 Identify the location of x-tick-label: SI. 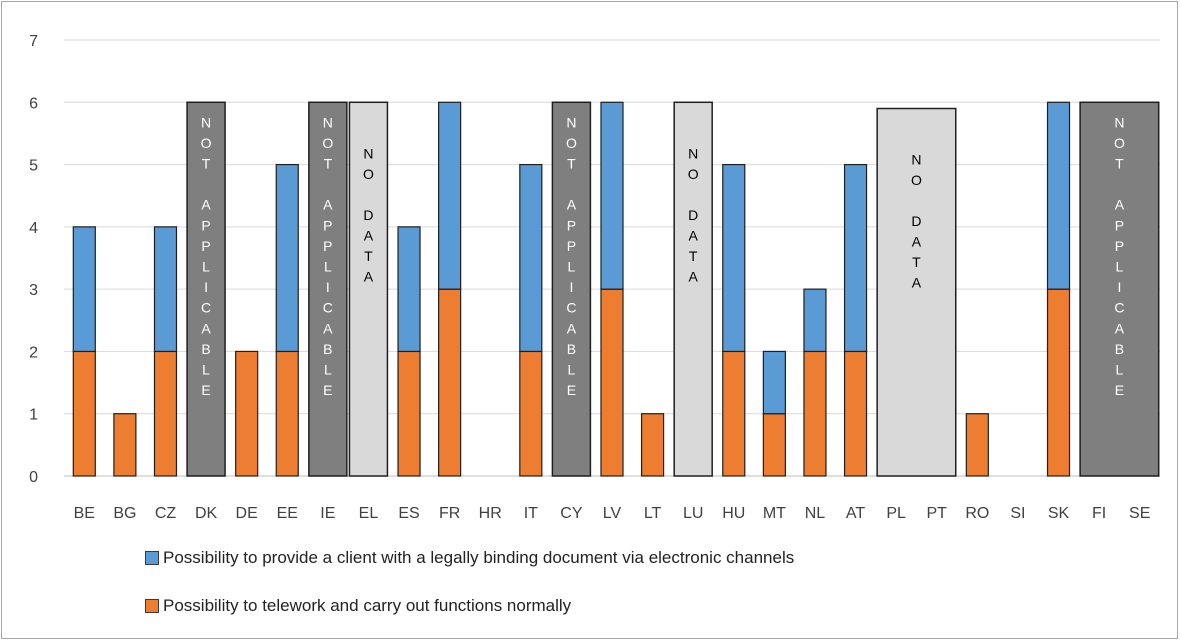
(1017, 513).